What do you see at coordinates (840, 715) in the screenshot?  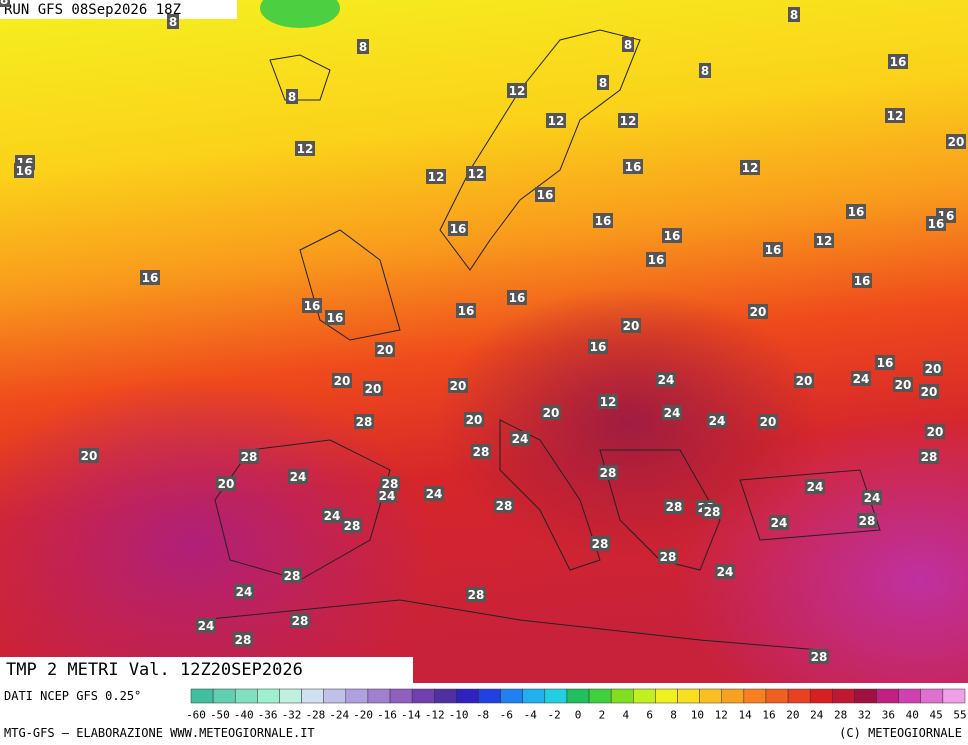 I see `scale-label: 28` at bounding box center [840, 715].